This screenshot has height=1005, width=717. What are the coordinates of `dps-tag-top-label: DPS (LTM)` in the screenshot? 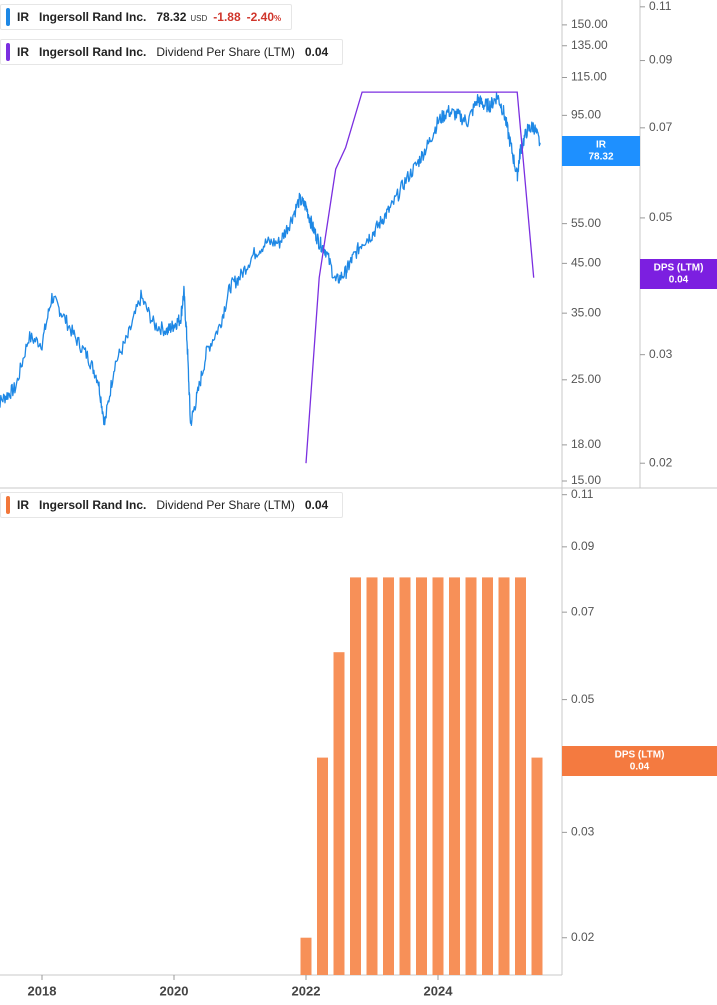 It's located at (679, 268).